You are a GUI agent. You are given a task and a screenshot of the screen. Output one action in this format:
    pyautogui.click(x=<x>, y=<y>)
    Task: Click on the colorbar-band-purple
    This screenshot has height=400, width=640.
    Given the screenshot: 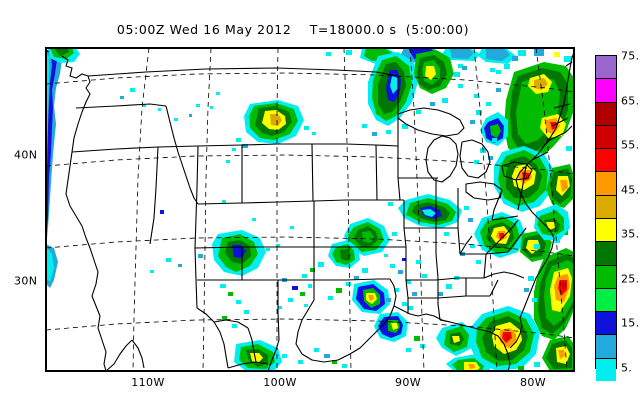 What is the action you would take?
    pyautogui.click(x=606, y=67)
    